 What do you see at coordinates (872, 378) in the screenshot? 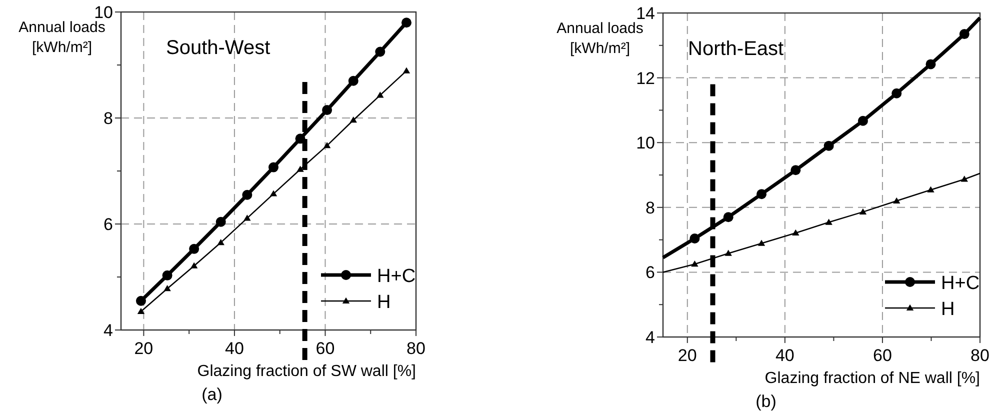
I see `x-axis-title: Glazing fraction of NE wall [%]` at bounding box center [872, 378].